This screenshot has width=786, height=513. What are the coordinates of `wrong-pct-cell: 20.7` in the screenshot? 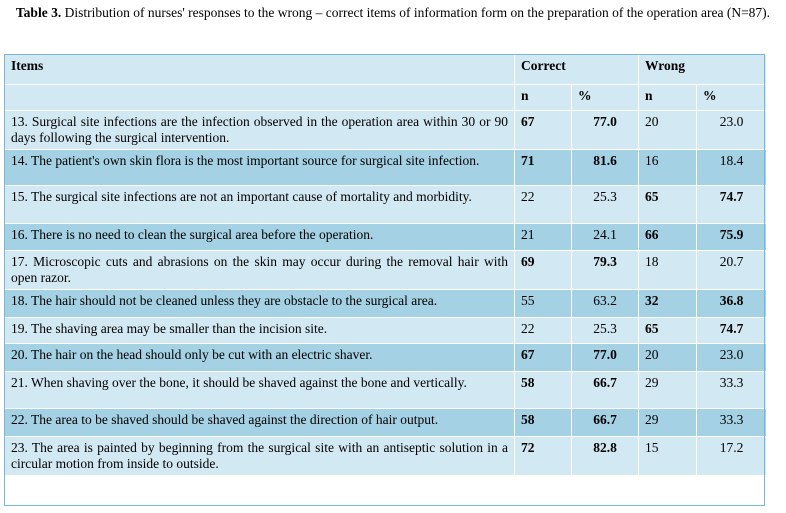 It's located at (731, 270).